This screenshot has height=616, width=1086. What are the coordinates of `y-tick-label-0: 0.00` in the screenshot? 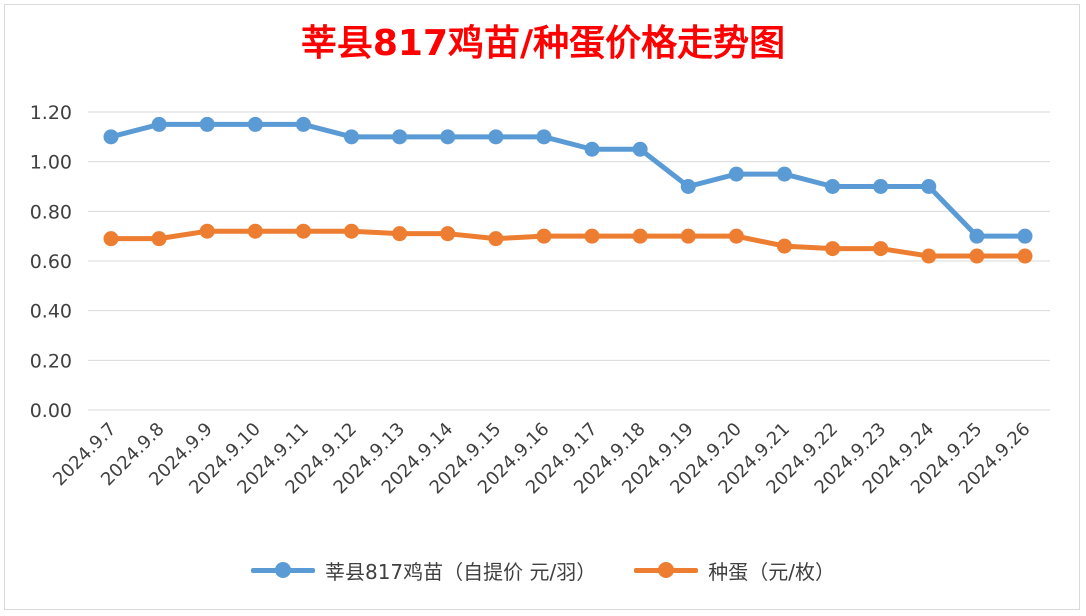 It's located at (51, 411).